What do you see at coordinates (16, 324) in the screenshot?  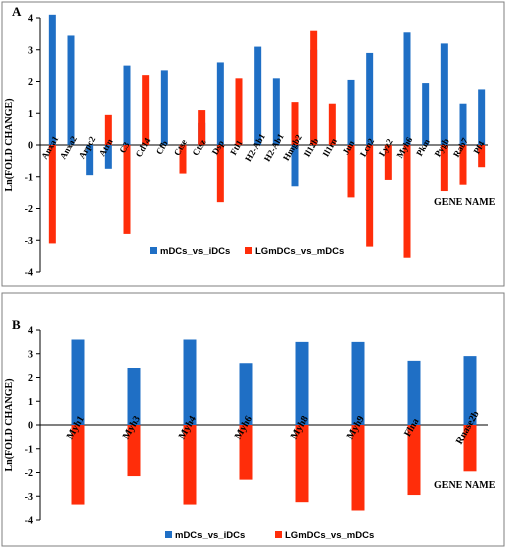 I see `panel-label: B` at bounding box center [16, 324].